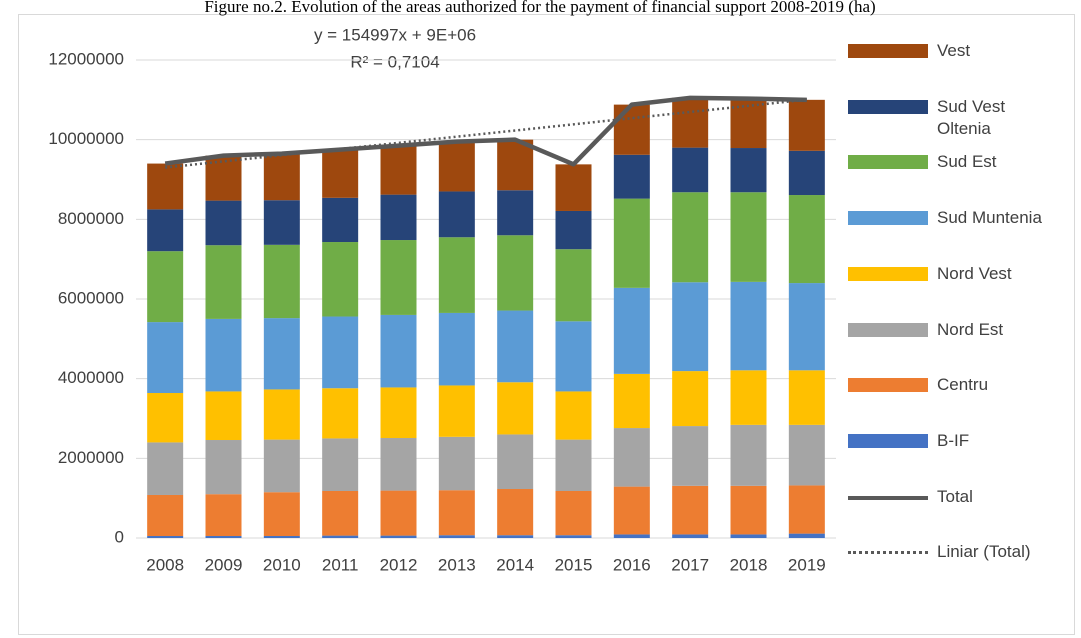 The image size is (1081, 638). I want to click on x-tick-label: 2014, so click(515, 564).